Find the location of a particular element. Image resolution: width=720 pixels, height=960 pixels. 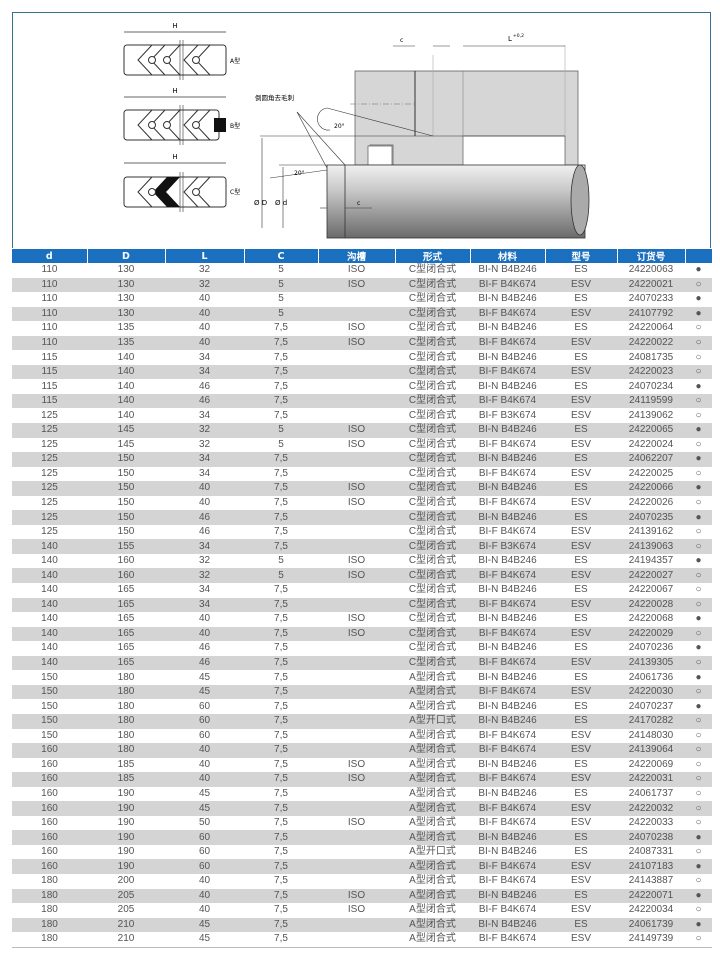

cell-order-no: 24220025 is located at coordinates (651, 473).